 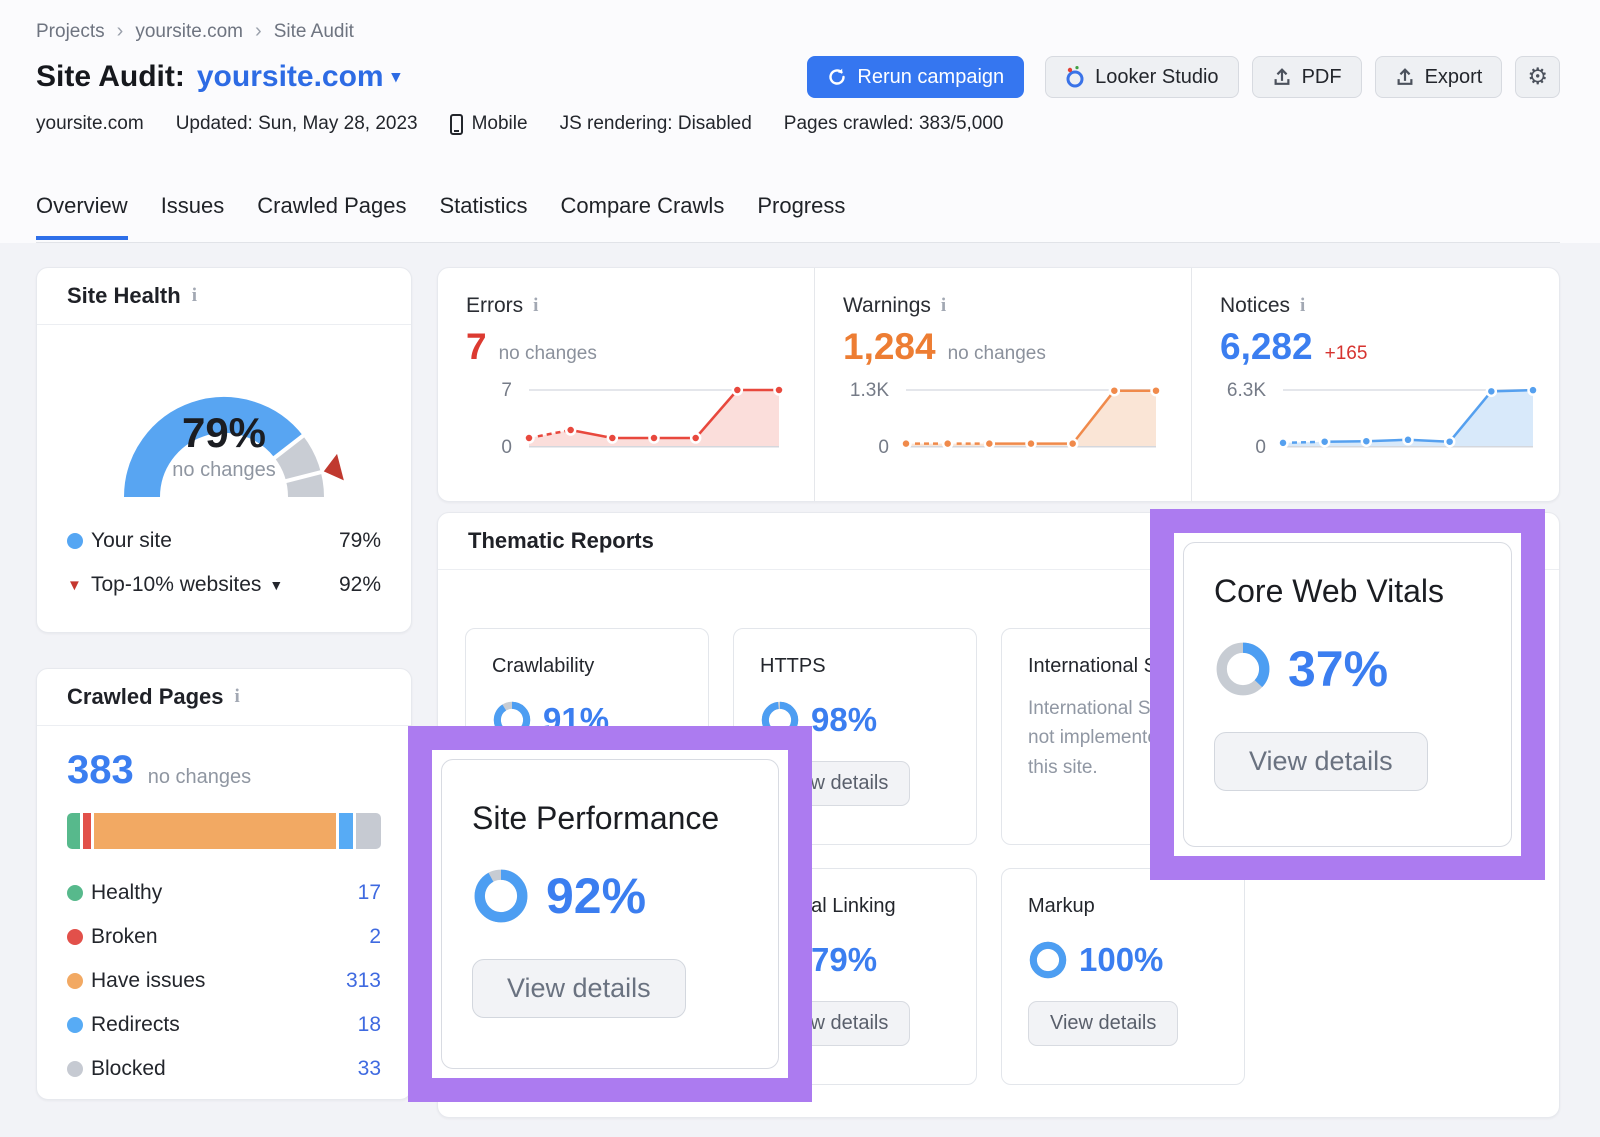 I want to click on breadcrumb-current: Site Audit, so click(x=313, y=31).